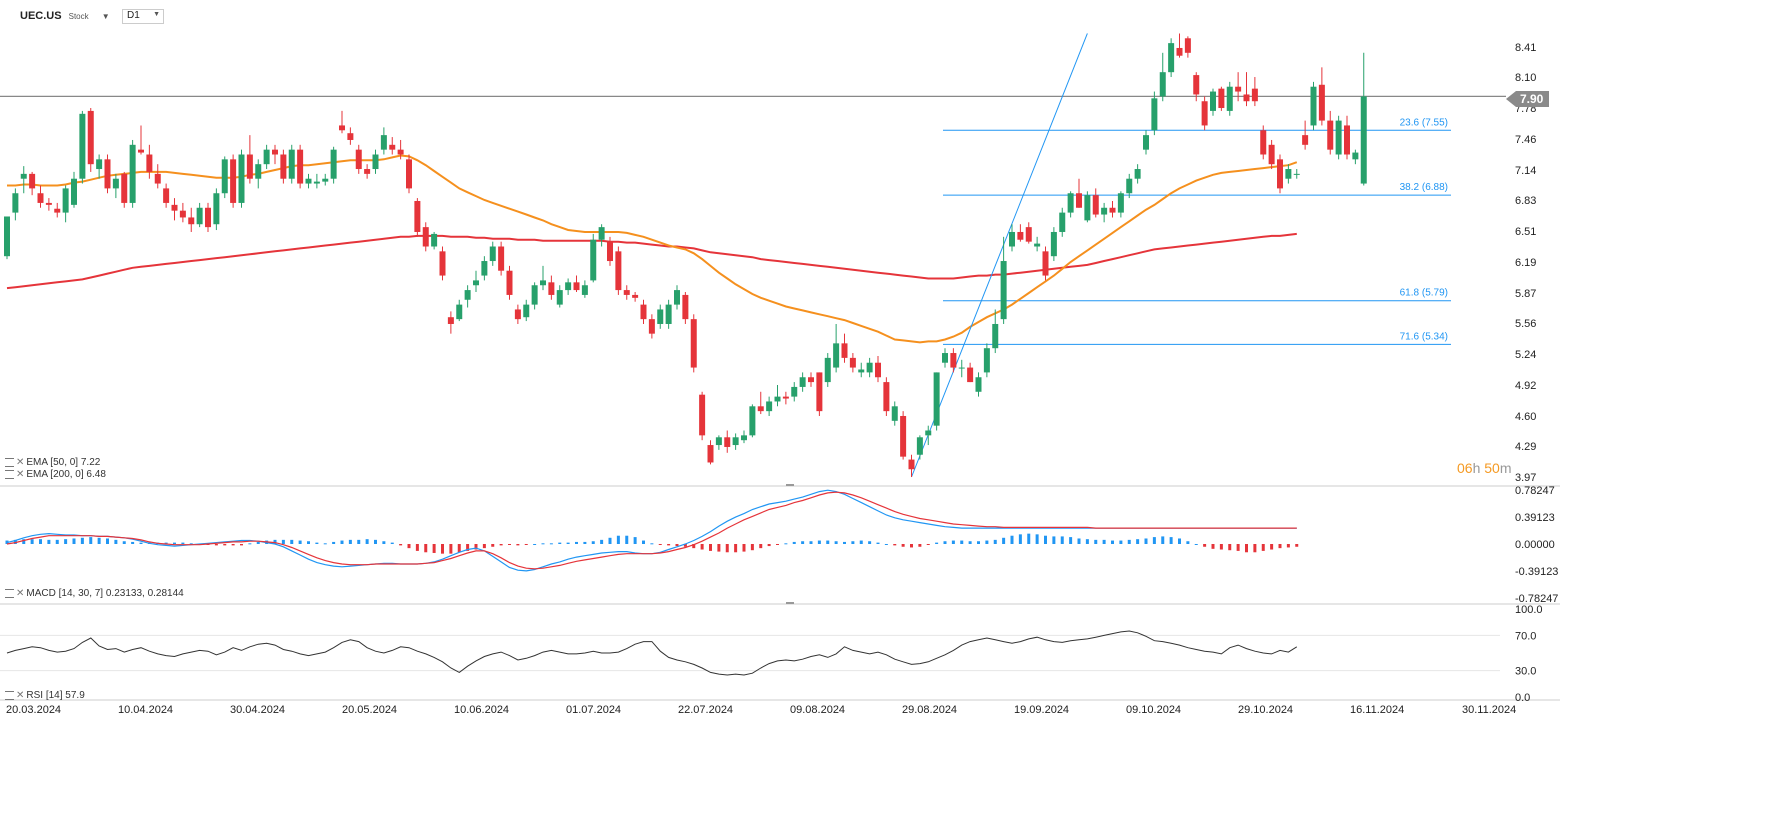 The height and width of the screenshot is (824, 1782). Describe the element at coordinates (1535, 518) in the screenshot. I see `macd-tick-label: 0.39123` at that location.